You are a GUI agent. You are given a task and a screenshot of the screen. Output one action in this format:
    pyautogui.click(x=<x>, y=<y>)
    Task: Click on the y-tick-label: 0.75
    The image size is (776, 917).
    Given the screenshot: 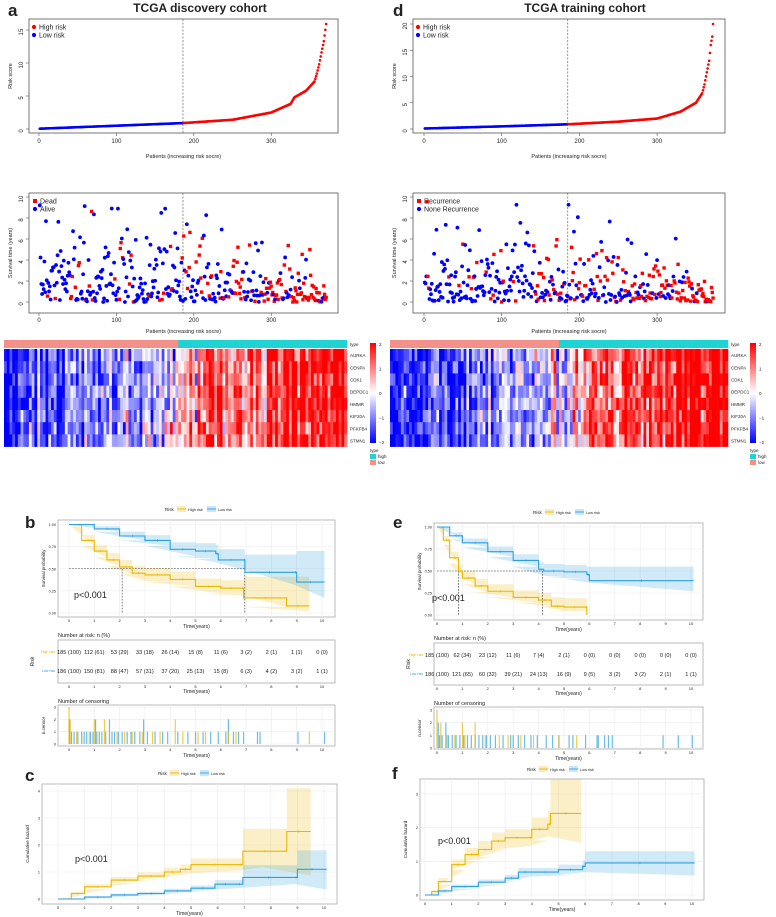 What is the action you would take?
    pyautogui.click(x=428, y=550)
    